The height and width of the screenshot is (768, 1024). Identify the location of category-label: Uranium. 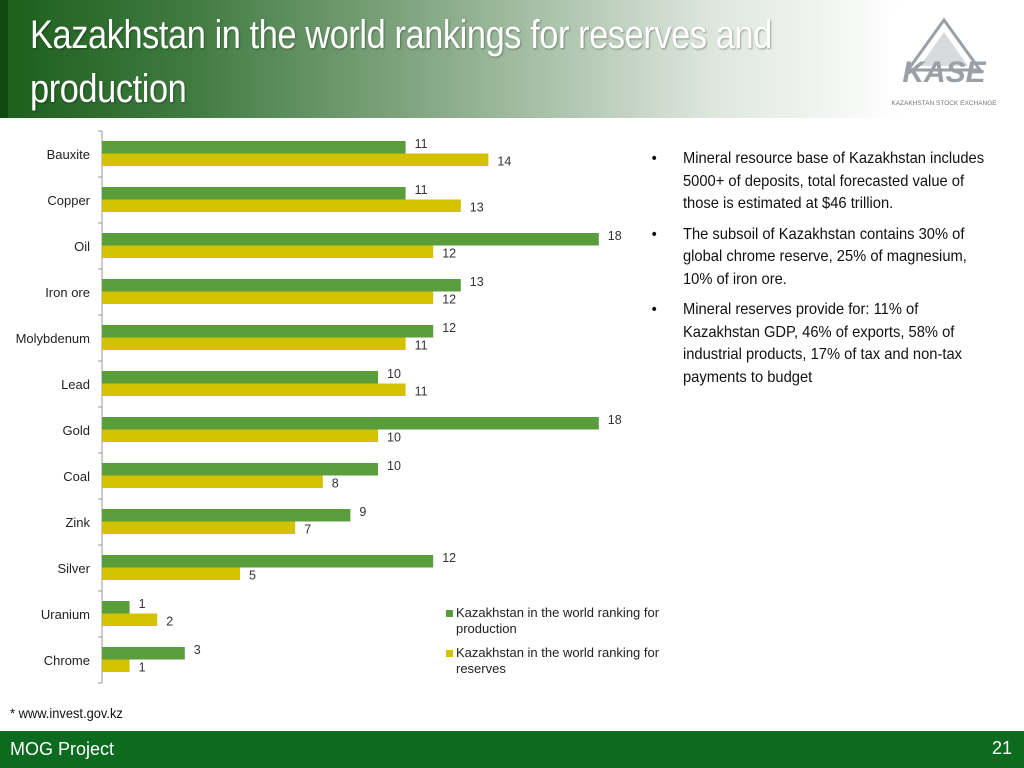
(65, 614).